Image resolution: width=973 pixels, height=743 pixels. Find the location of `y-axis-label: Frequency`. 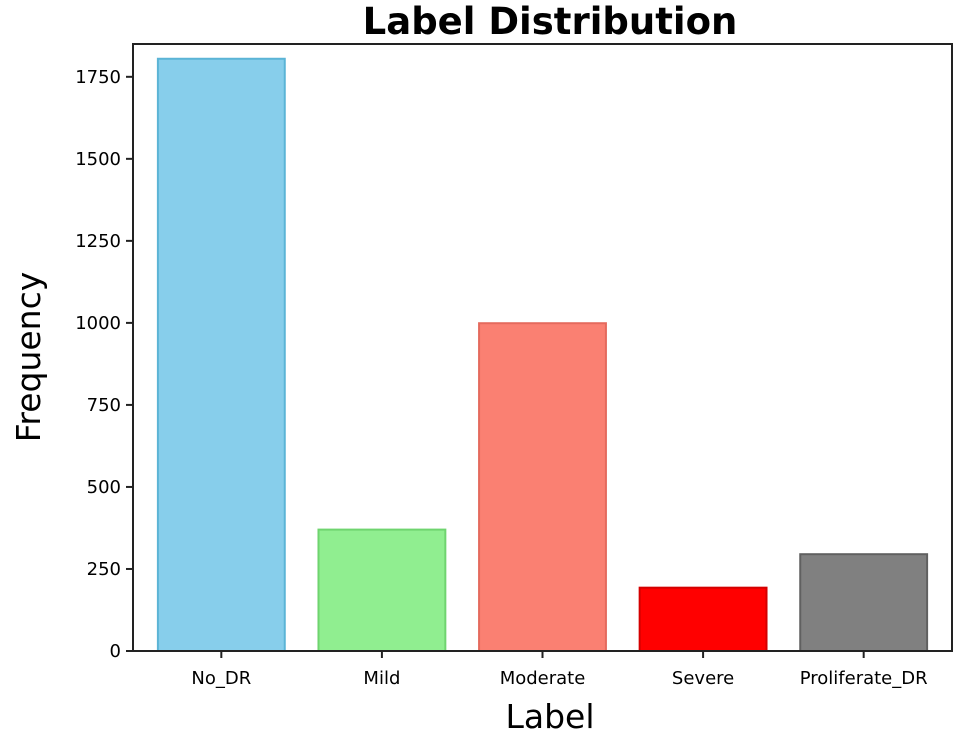

y-axis-label: Frequency is located at coordinates (28, 357).